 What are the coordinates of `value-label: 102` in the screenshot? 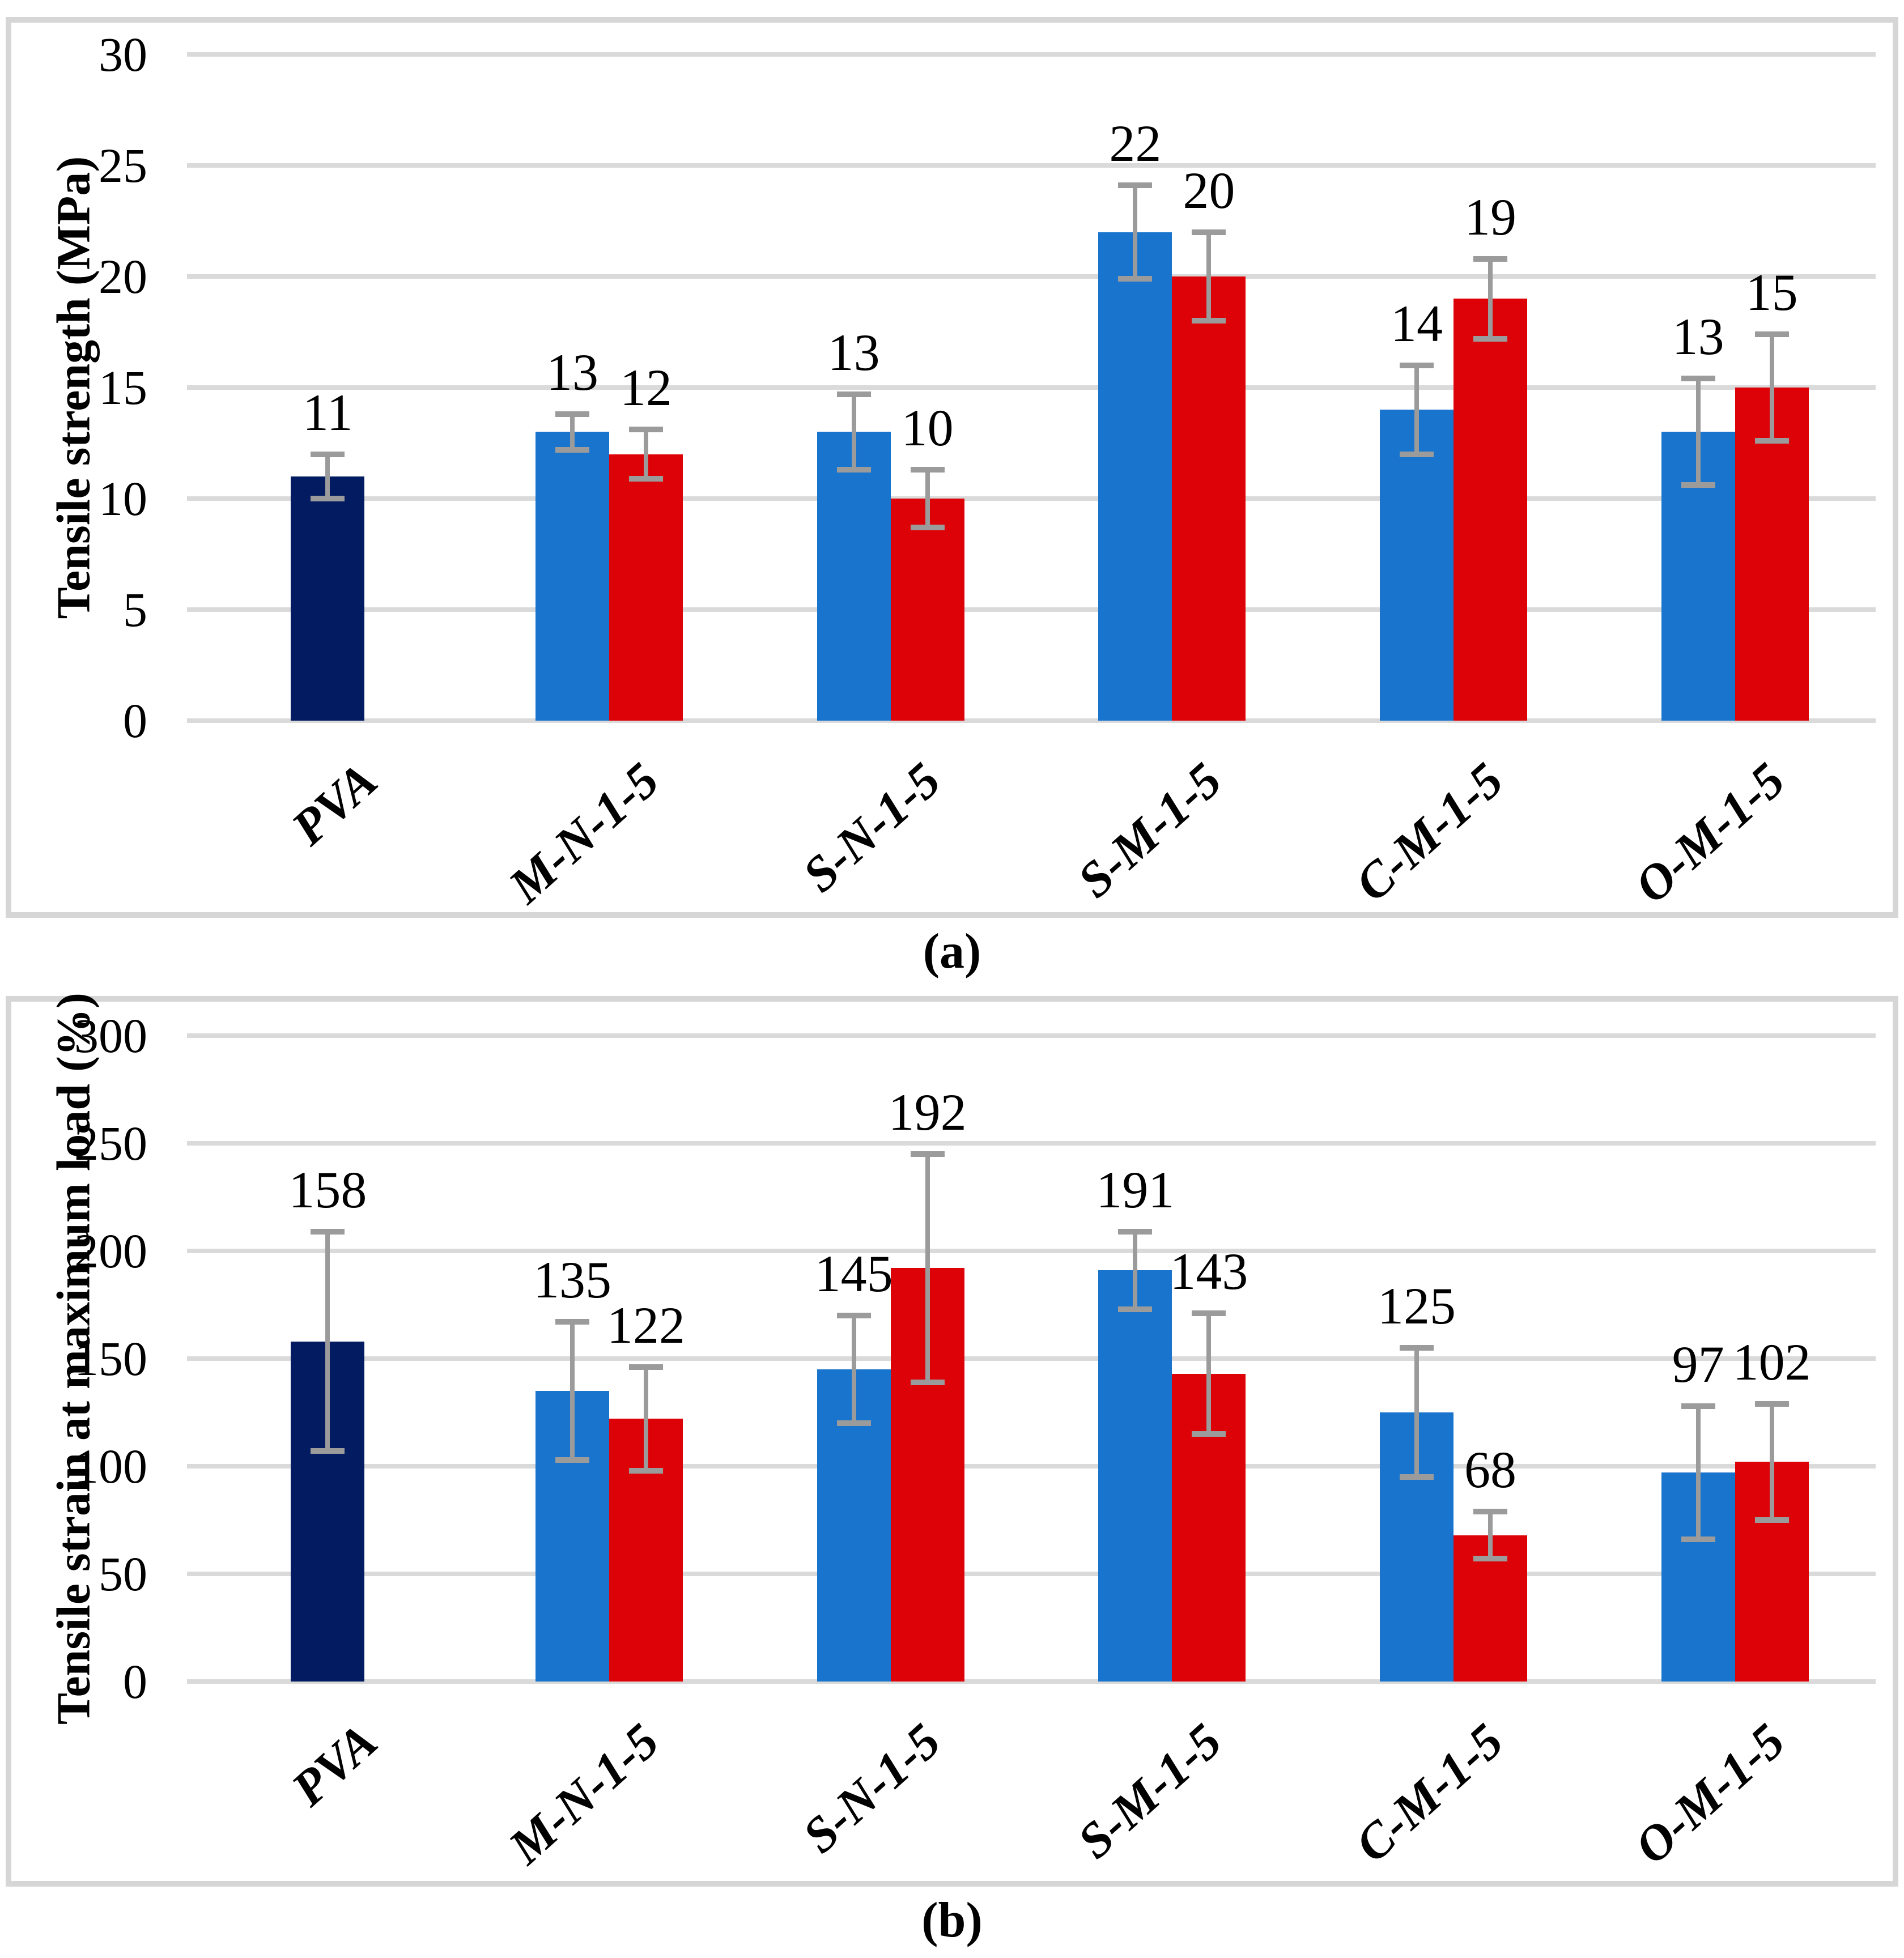 It's located at (1771, 1362).